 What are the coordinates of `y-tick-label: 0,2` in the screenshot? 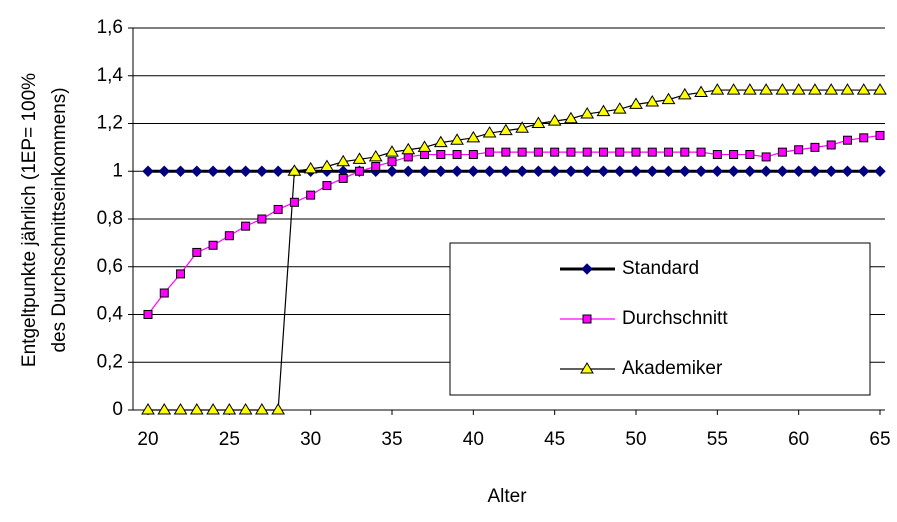 It's located at (110, 361).